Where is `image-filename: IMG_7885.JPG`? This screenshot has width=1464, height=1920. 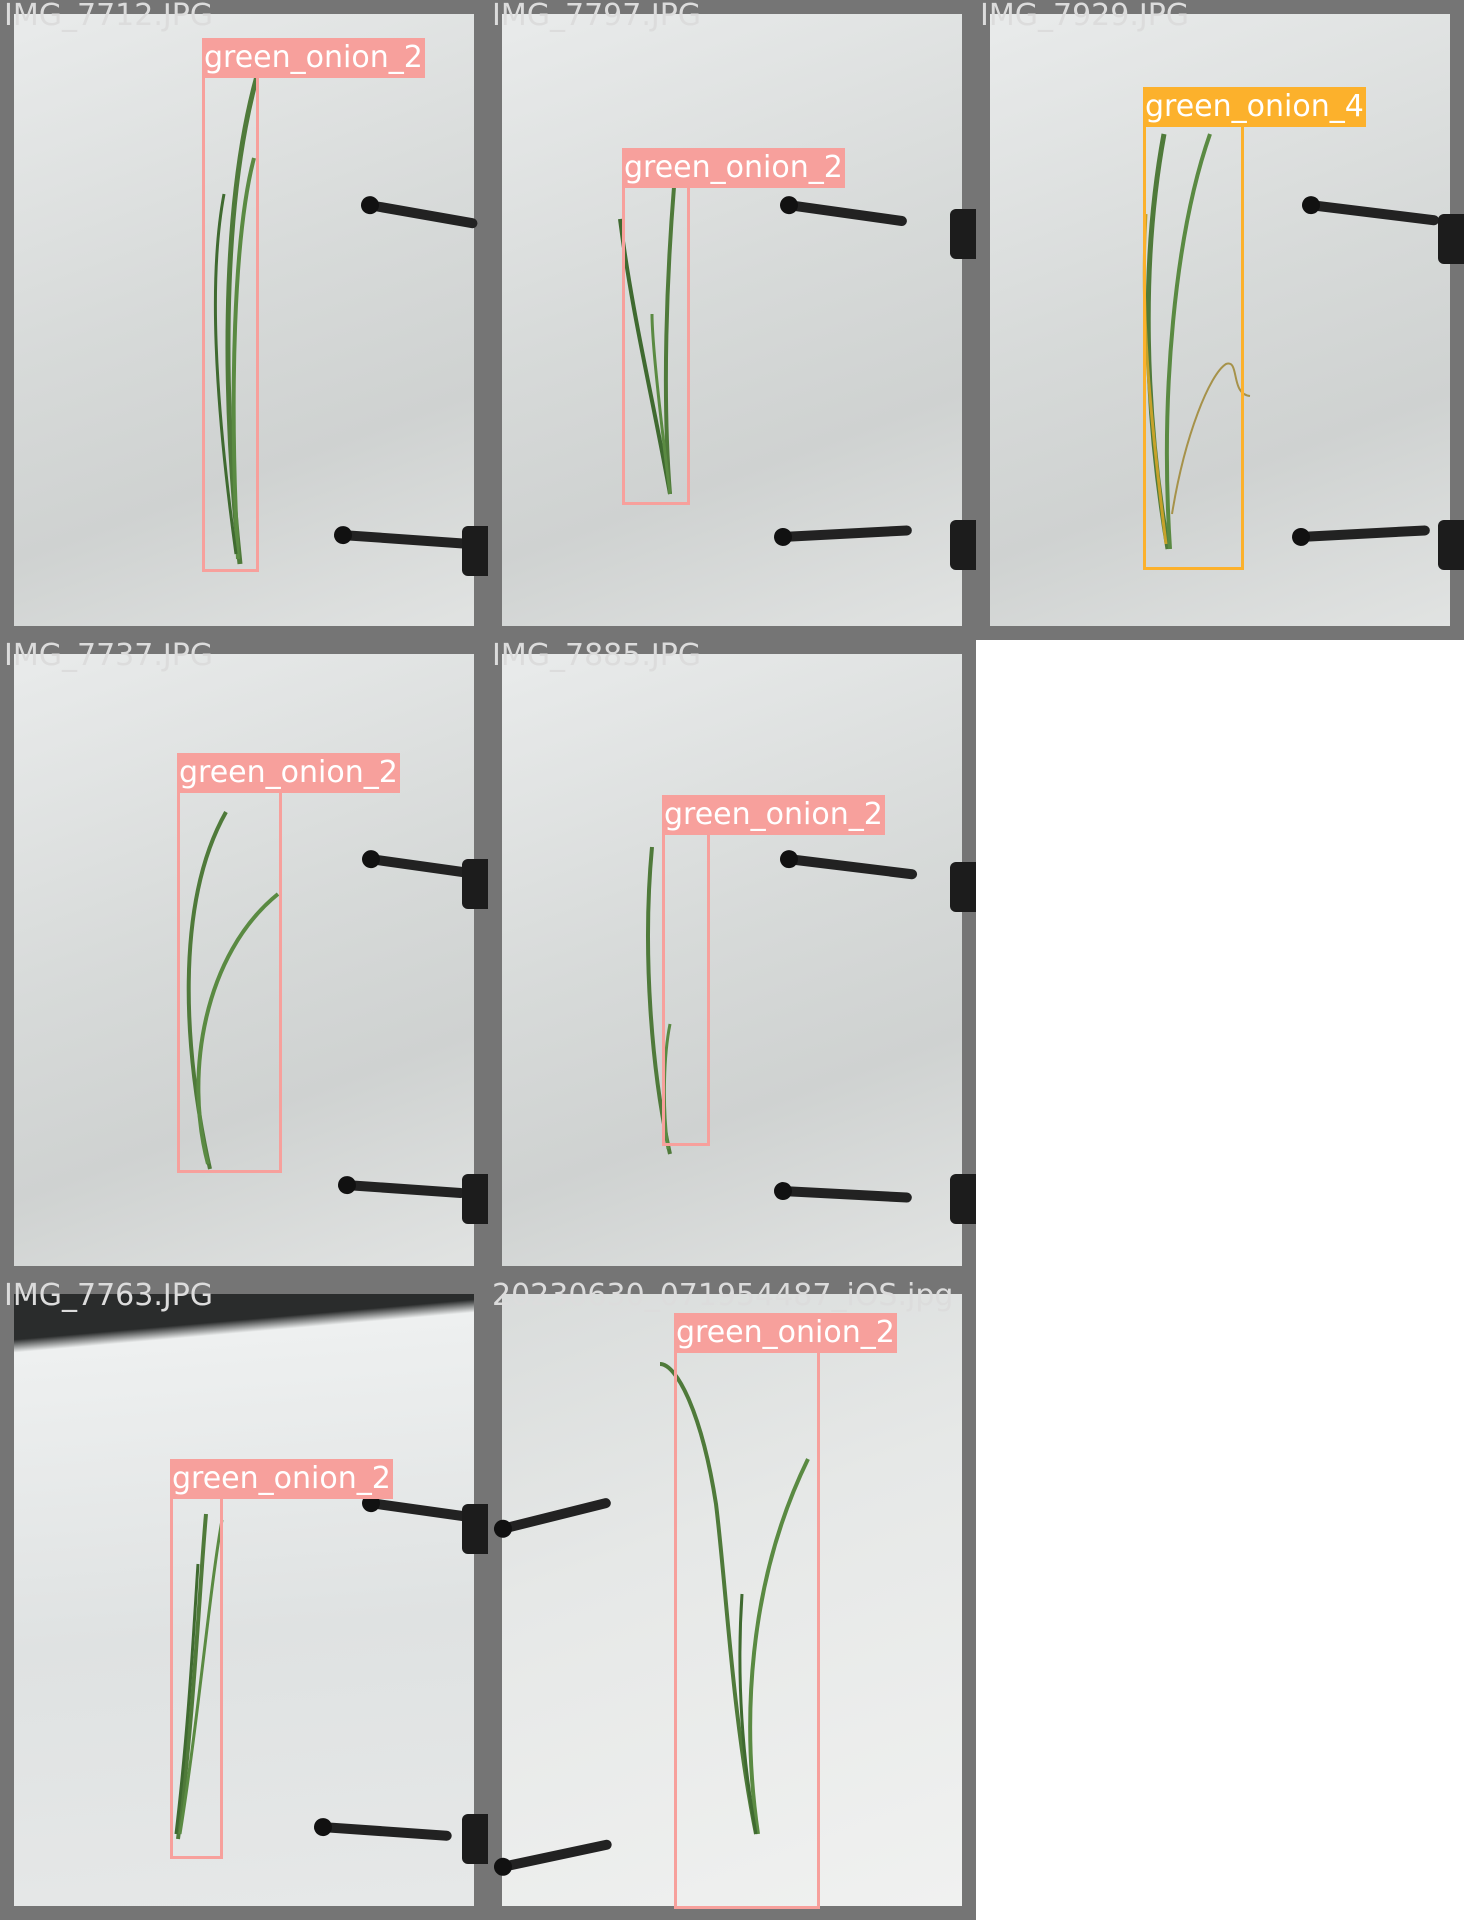 image-filename: IMG_7885.JPG is located at coordinates (597, 656).